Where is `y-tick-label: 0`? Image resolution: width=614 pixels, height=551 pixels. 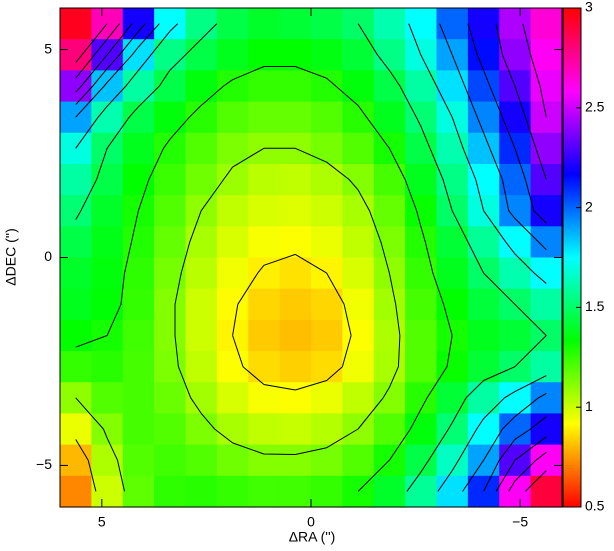 y-tick-label: 0 is located at coordinates (48, 256).